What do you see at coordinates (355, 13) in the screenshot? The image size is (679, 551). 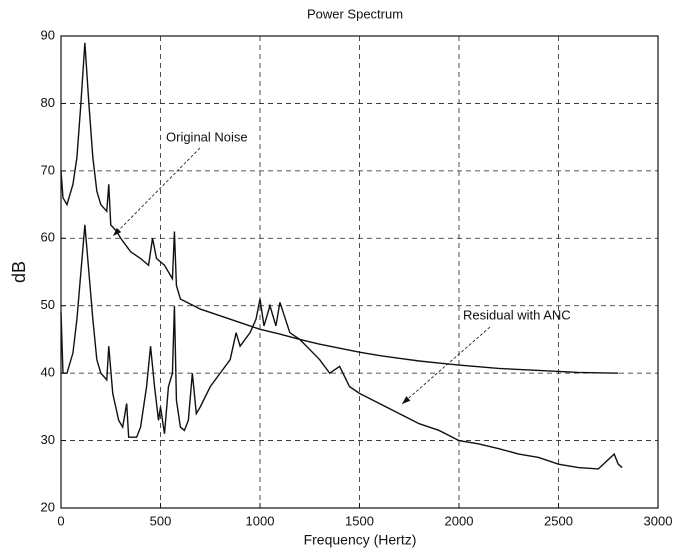 I see `chart-title: Power Spectrum` at bounding box center [355, 13].